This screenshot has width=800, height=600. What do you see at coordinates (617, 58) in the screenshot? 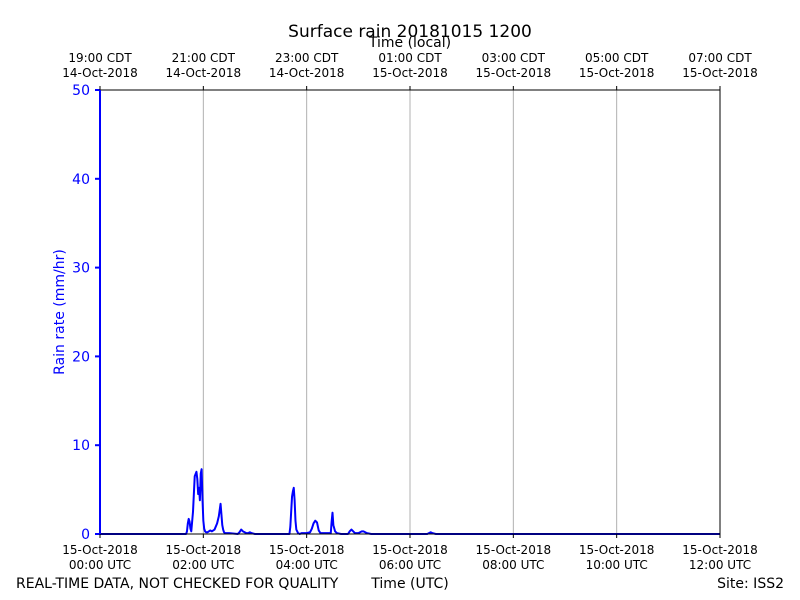
I see `top-tick-label: 05:00 CDT` at bounding box center [617, 58].